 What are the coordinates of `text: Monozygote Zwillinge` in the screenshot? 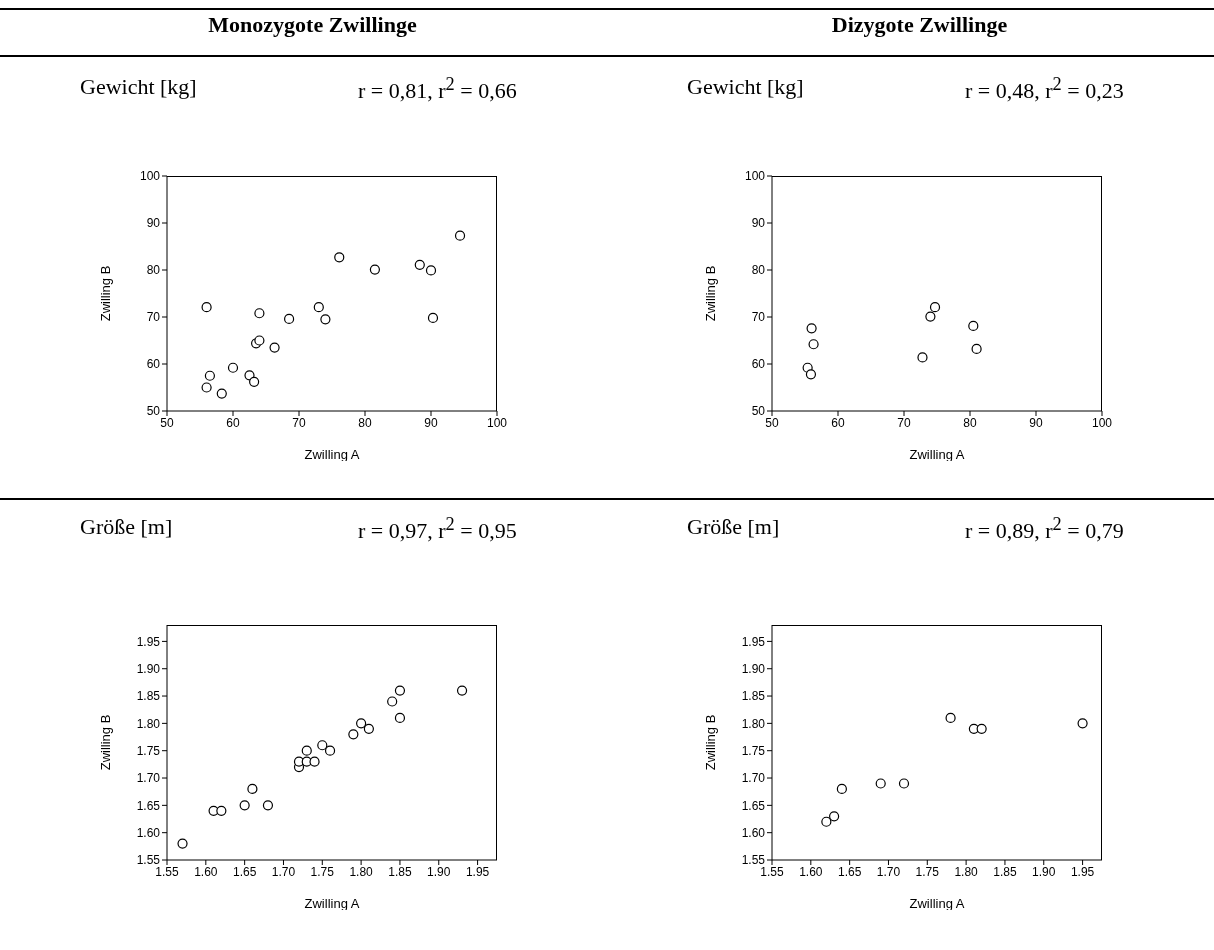 It's located at (312, 25).